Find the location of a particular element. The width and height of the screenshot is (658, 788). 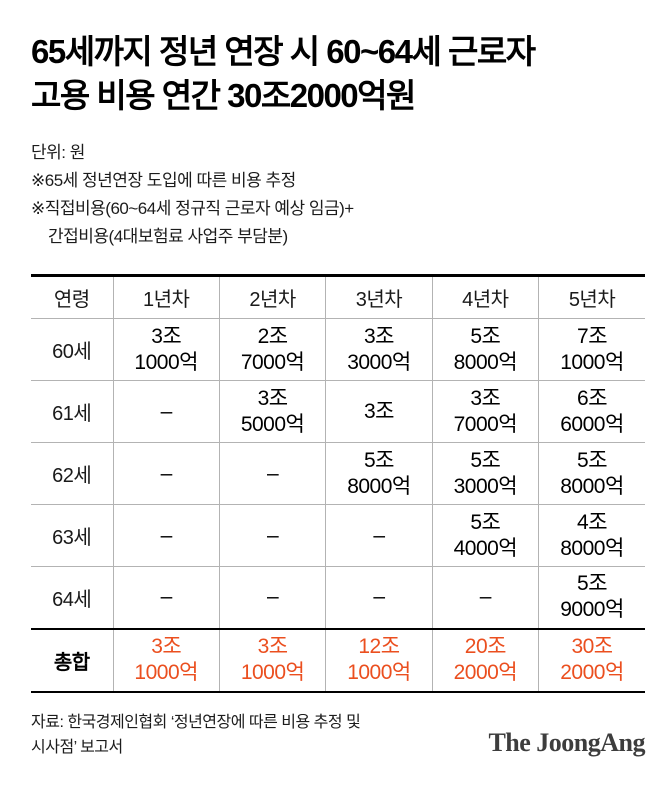

cost-cell: 3조 7000억 is located at coordinates (486, 411).